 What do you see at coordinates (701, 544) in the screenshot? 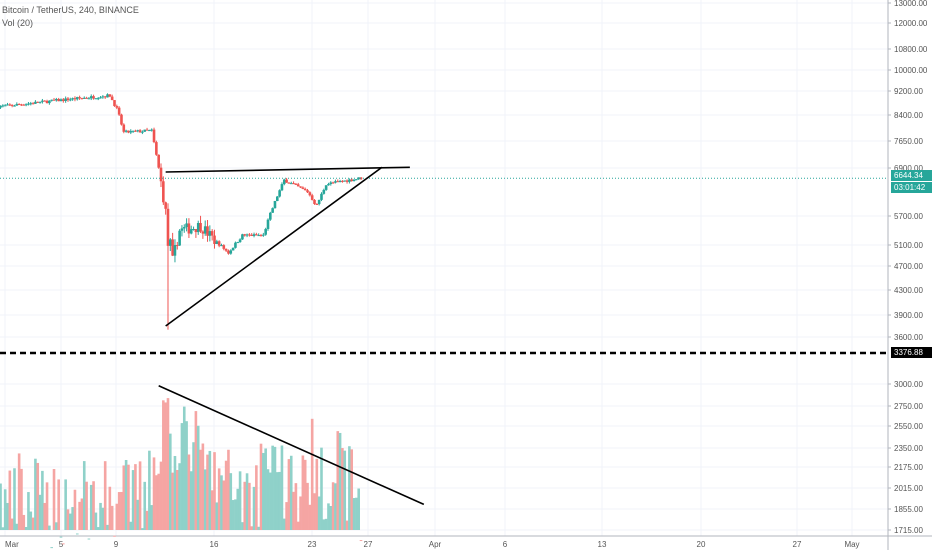
I see `time-tick-label: 20` at bounding box center [701, 544].